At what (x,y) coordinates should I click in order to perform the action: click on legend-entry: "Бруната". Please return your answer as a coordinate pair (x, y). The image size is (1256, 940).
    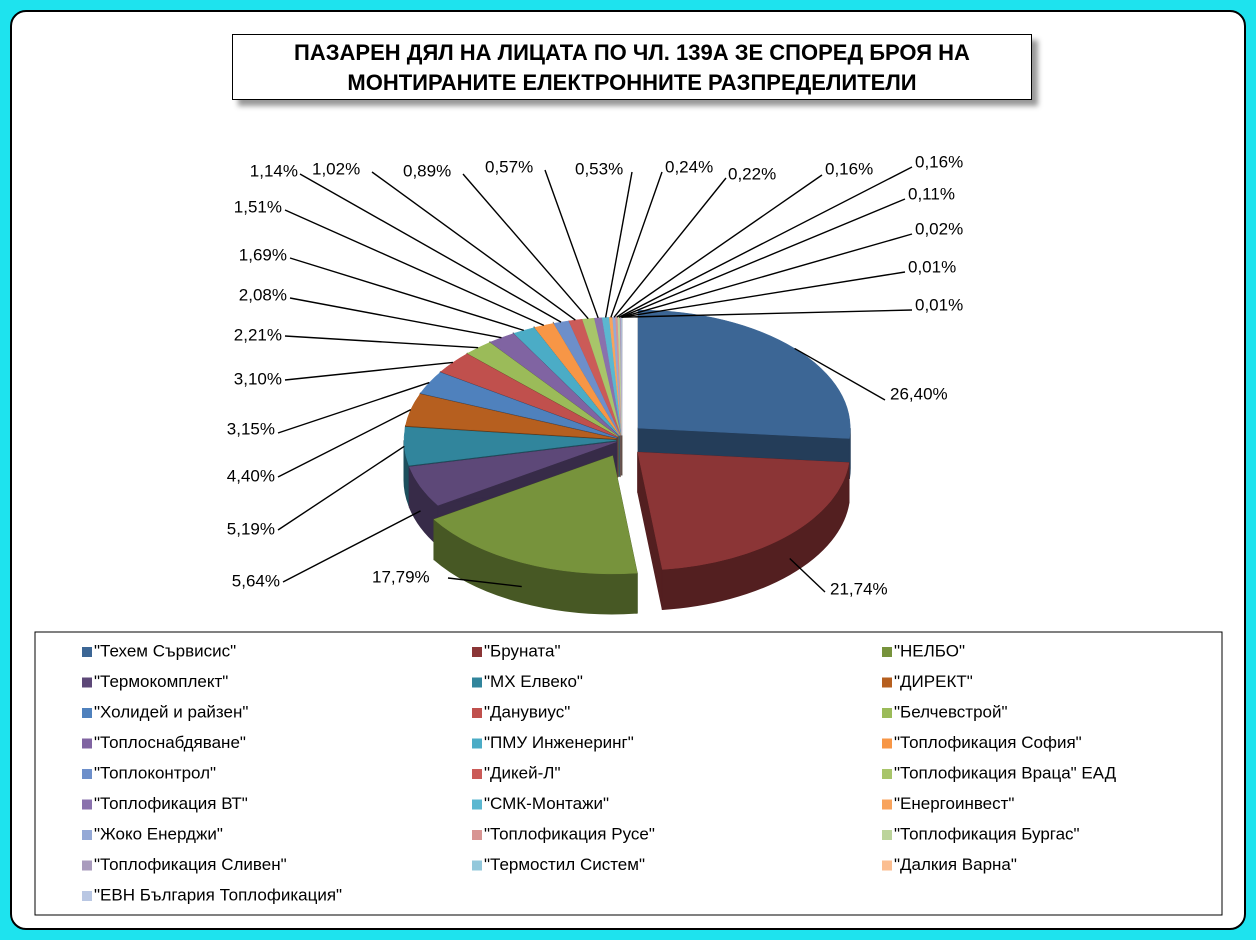
    Looking at the image, I should click on (522, 650).